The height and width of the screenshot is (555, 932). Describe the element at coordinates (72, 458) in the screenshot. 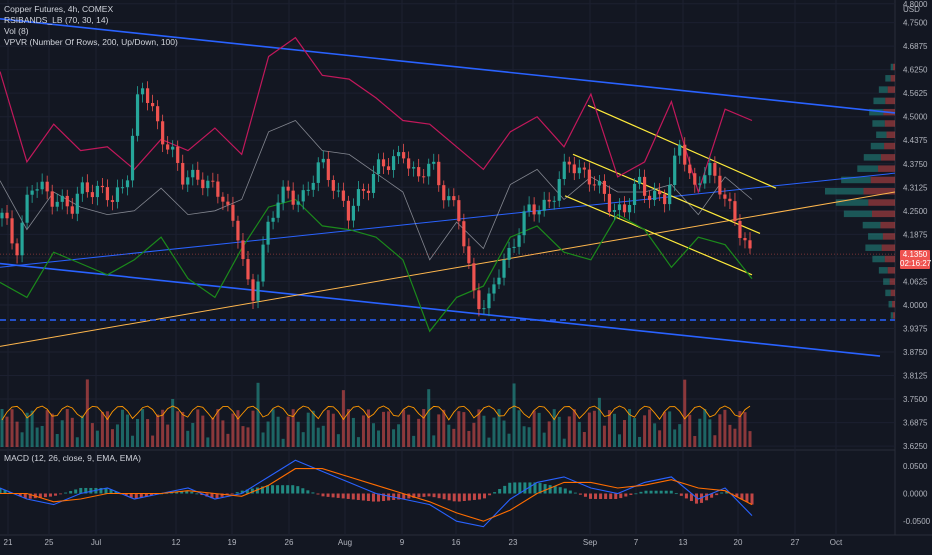

I see `legend-macd: MACD (12, 26, close, 9, EMA, EMA)` at that location.